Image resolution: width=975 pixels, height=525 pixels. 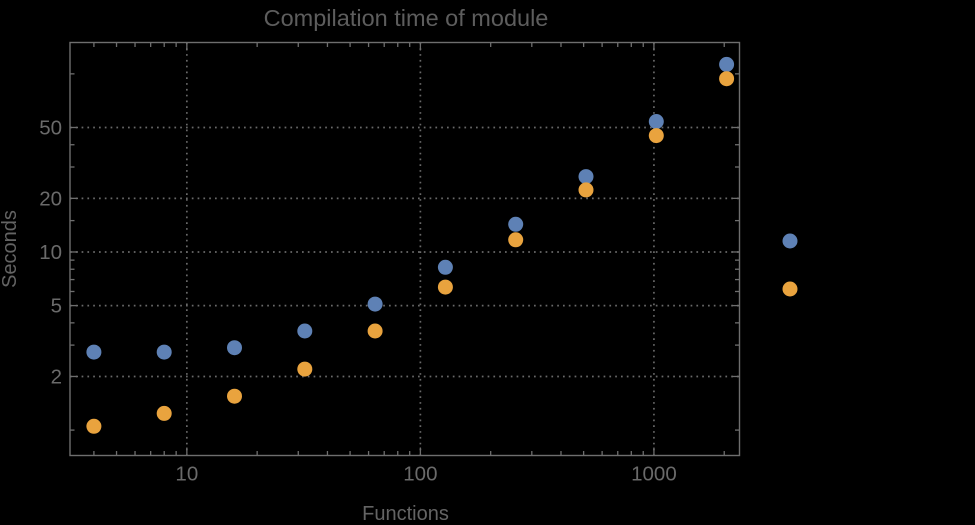 I want to click on data-point-series-2-x256, so click(x=516, y=240).